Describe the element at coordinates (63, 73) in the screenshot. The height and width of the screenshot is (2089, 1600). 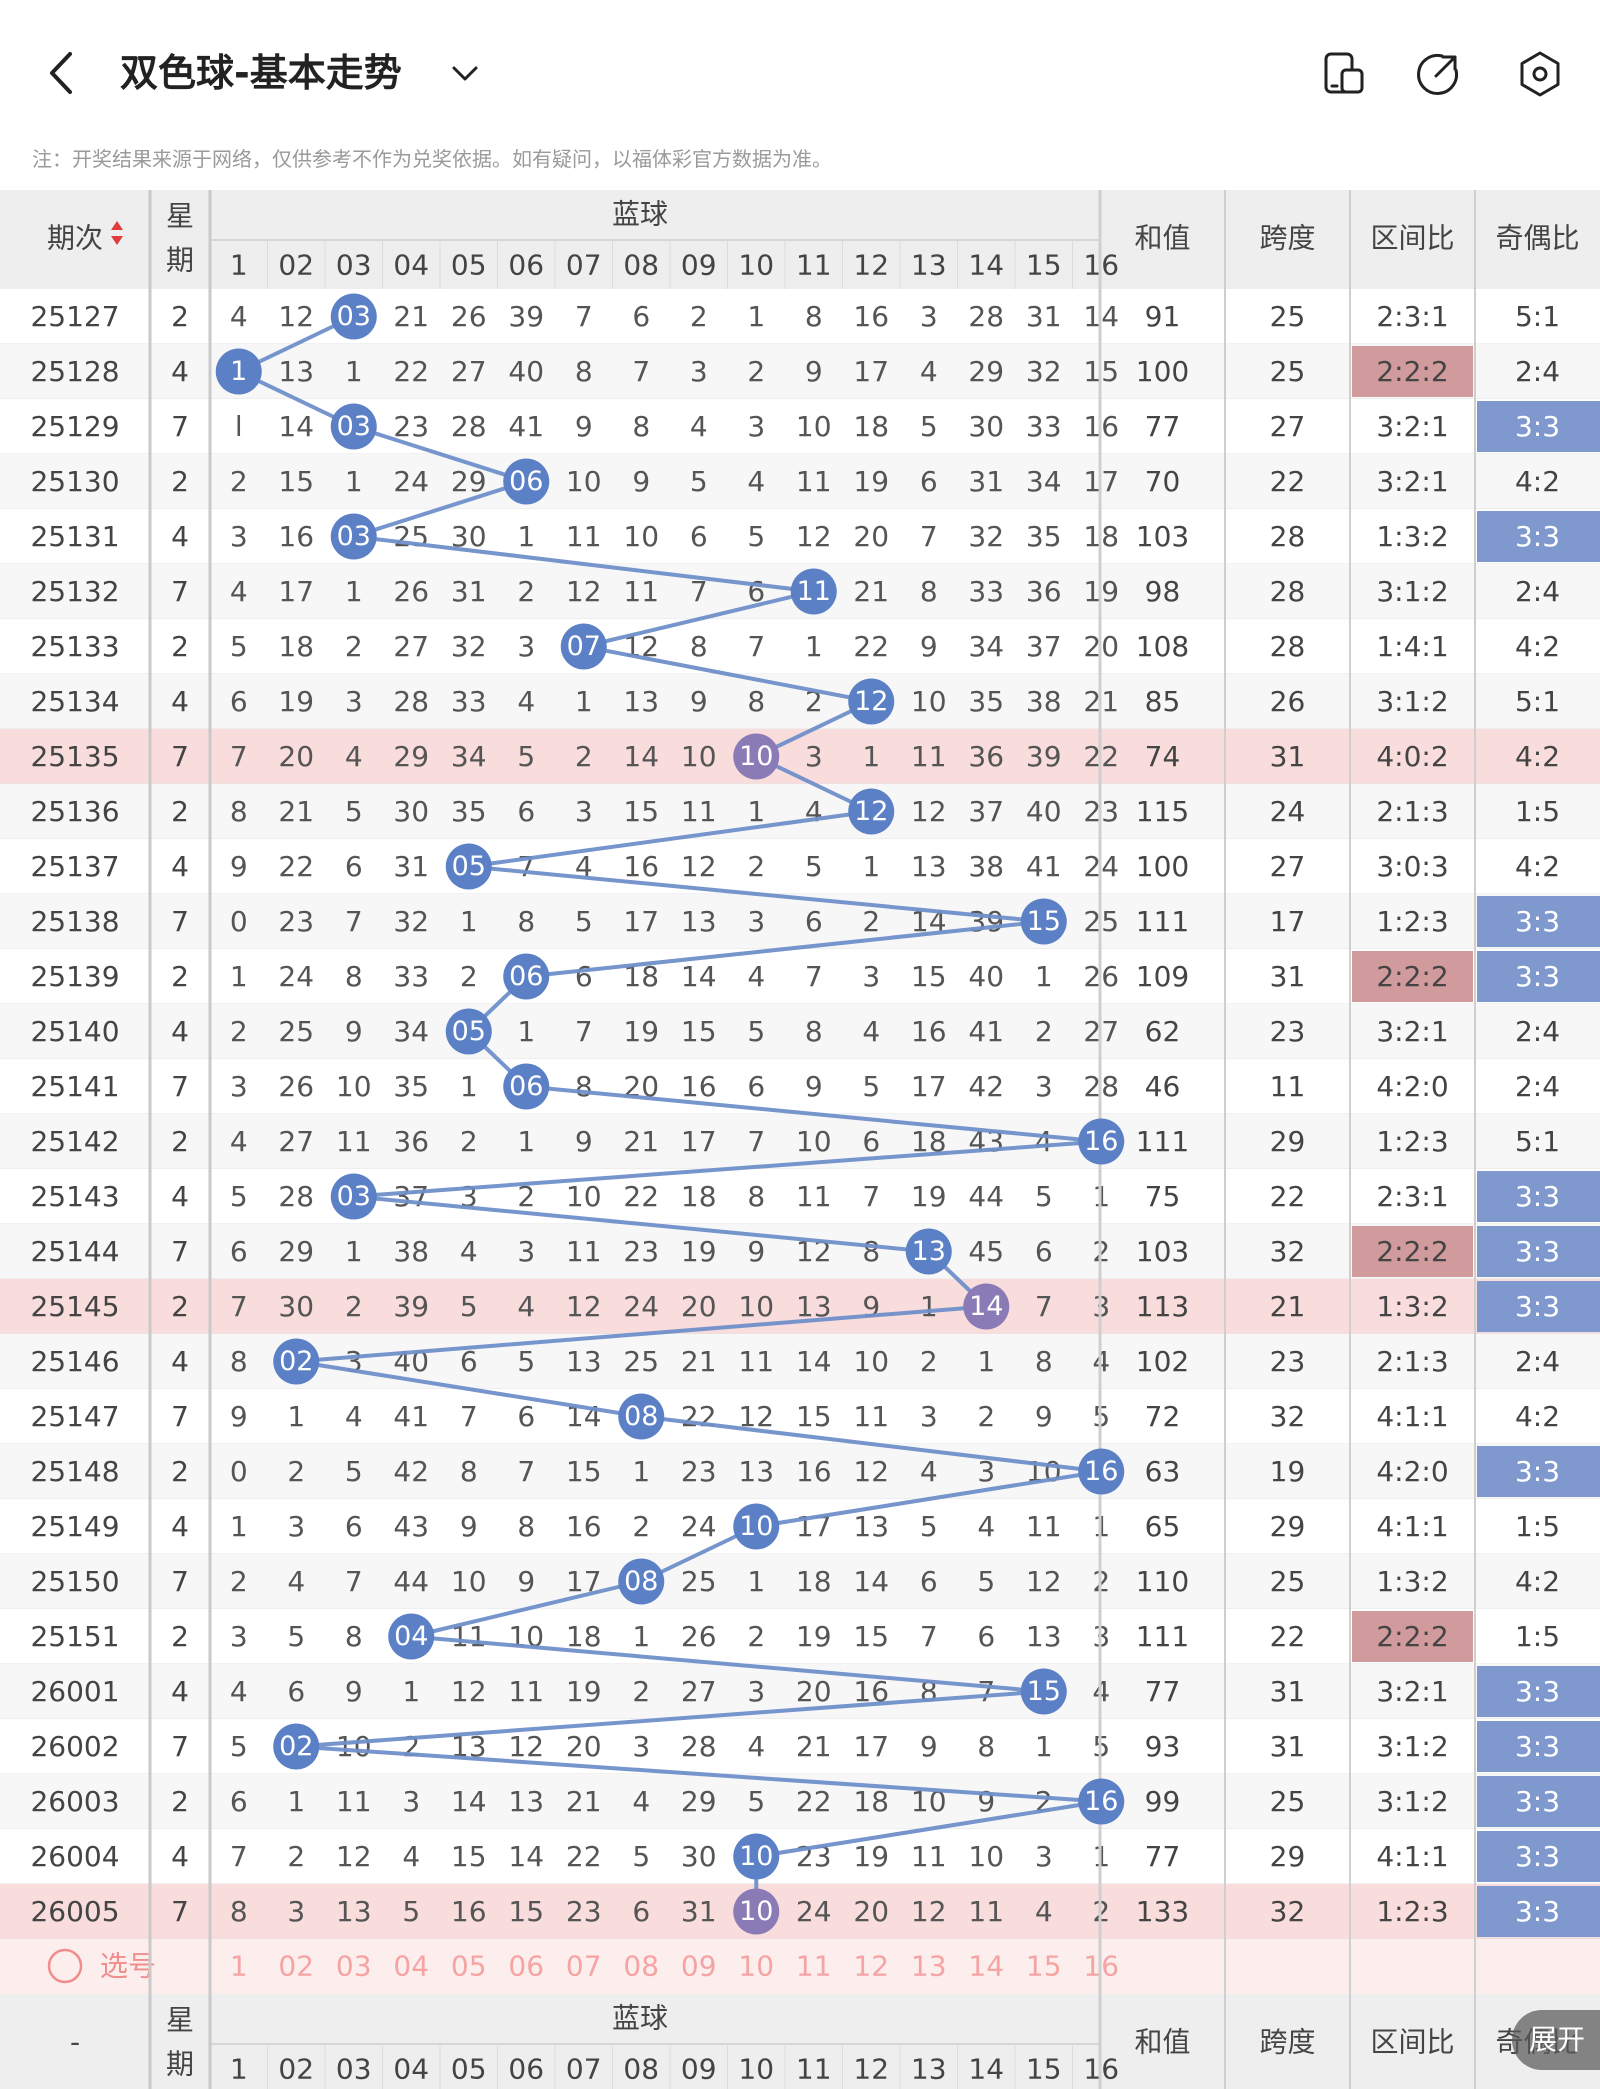
I see `back-arrow-icon` at that location.